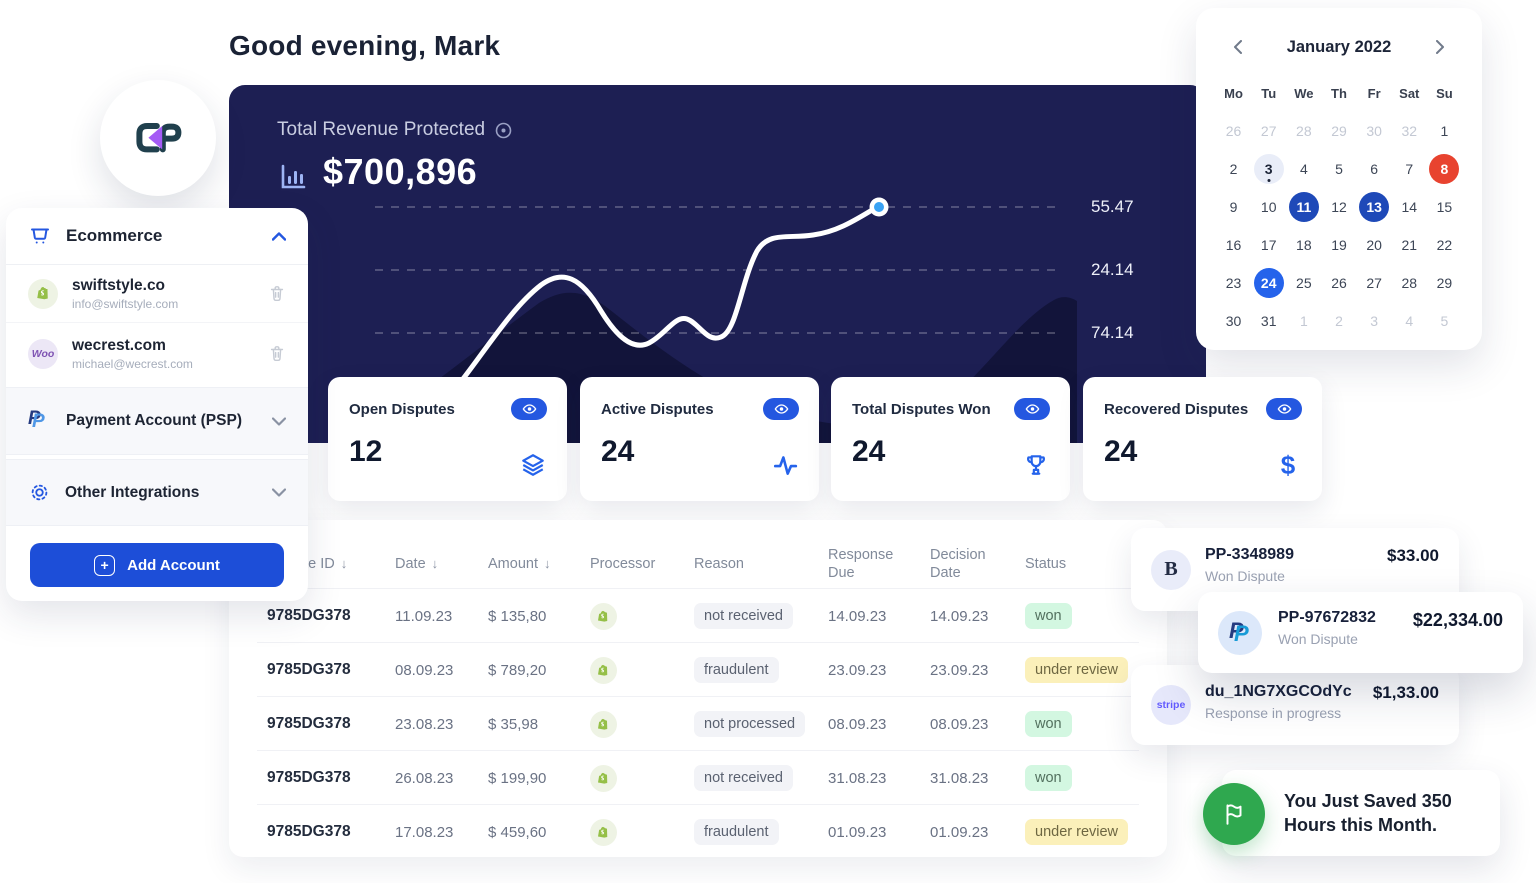 This screenshot has width=1536, height=883. Describe the element at coordinates (1374, 321) in the screenshot. I see `calendar-day: 3` at that location.